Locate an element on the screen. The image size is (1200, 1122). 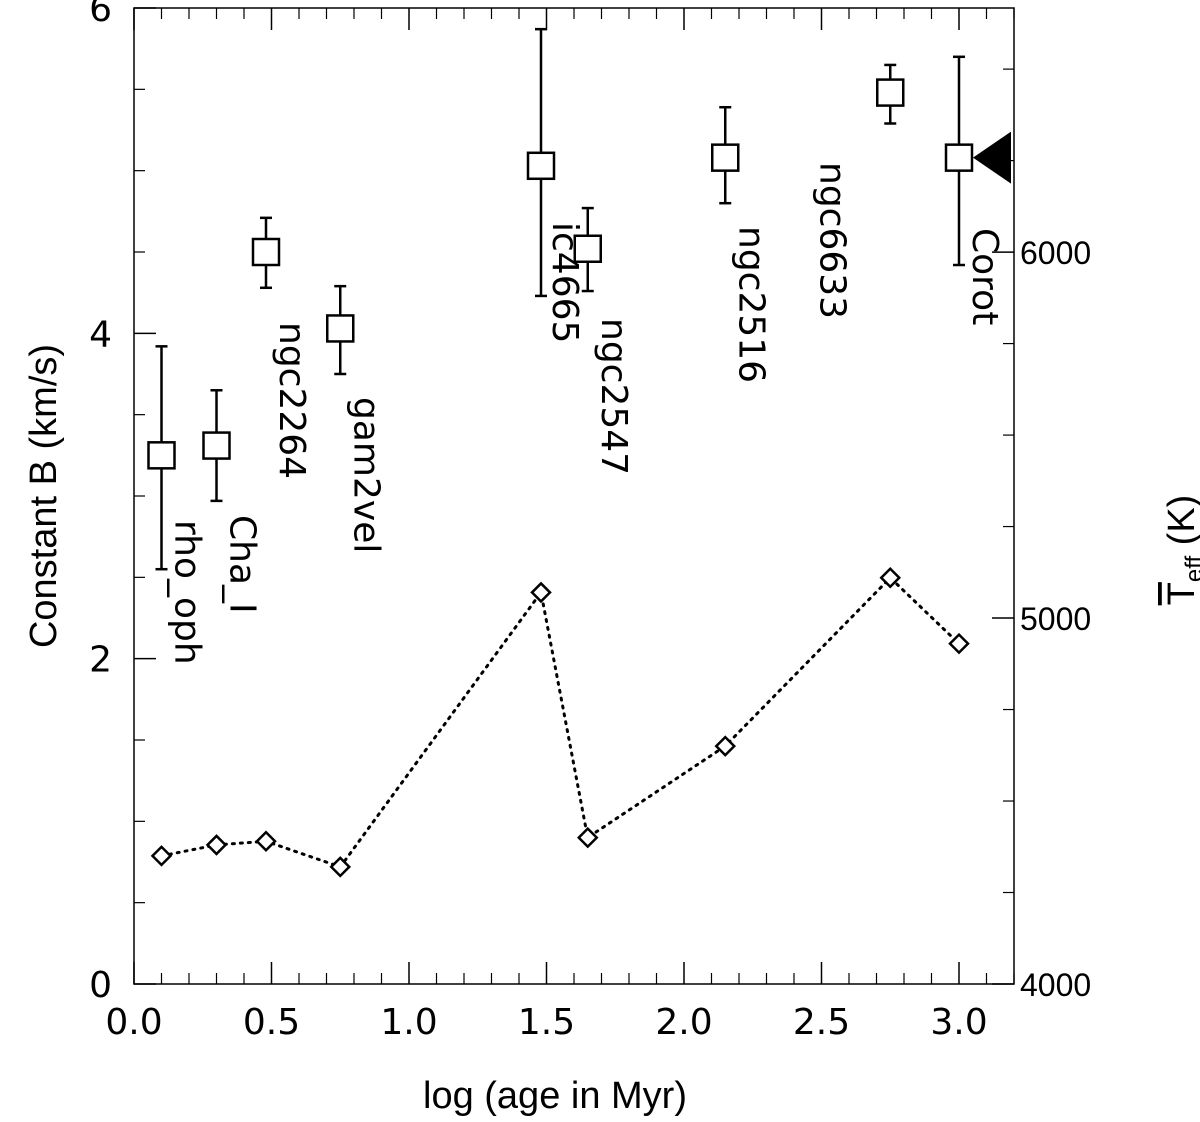
cluster-label: ngc2516 is located at coordinates (750, 304).